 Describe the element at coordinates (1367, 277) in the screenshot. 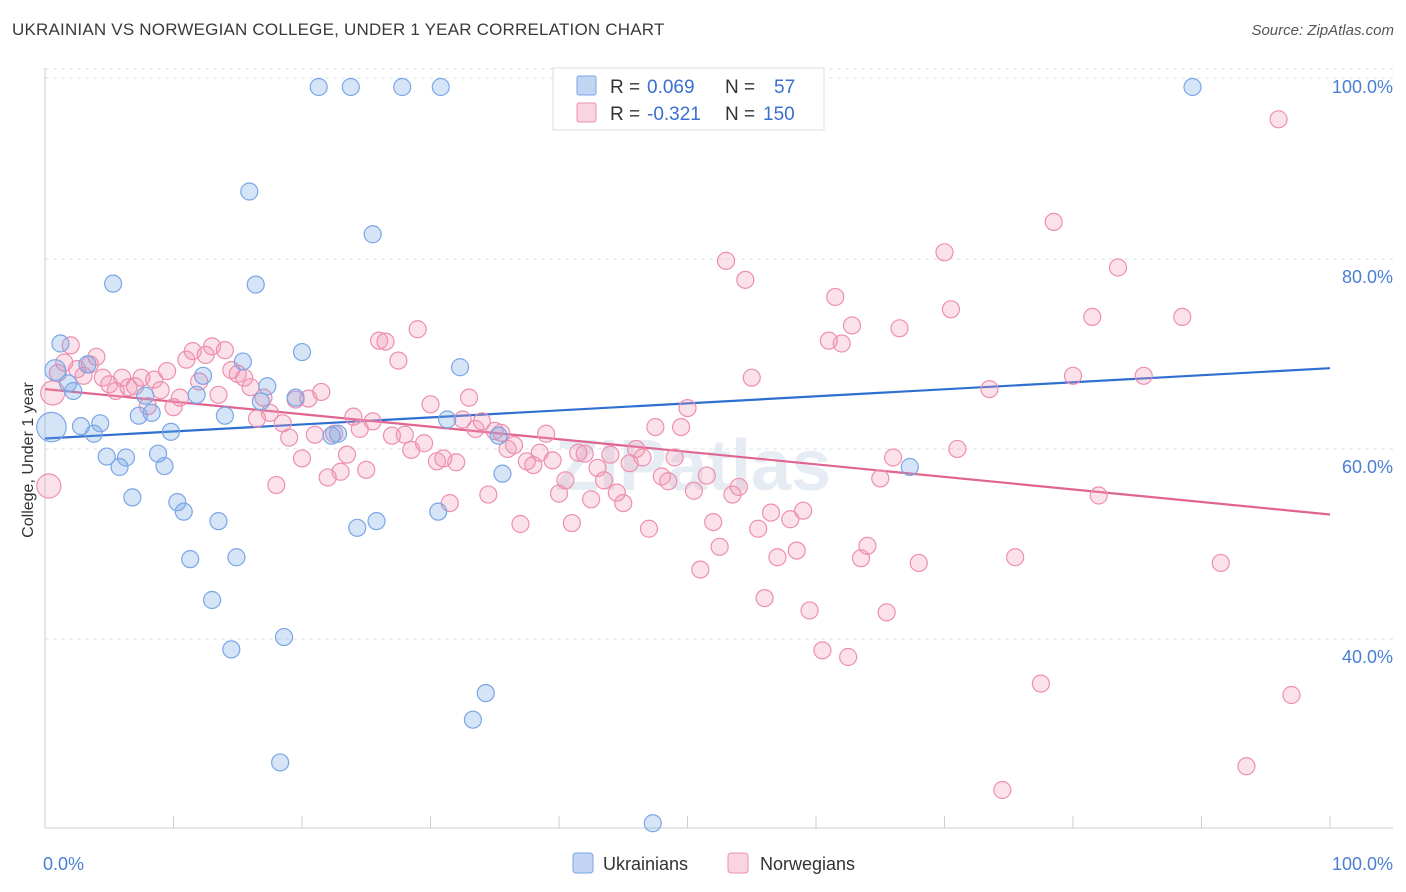

I see `y-tick-label-1: 80.0%` at that location.